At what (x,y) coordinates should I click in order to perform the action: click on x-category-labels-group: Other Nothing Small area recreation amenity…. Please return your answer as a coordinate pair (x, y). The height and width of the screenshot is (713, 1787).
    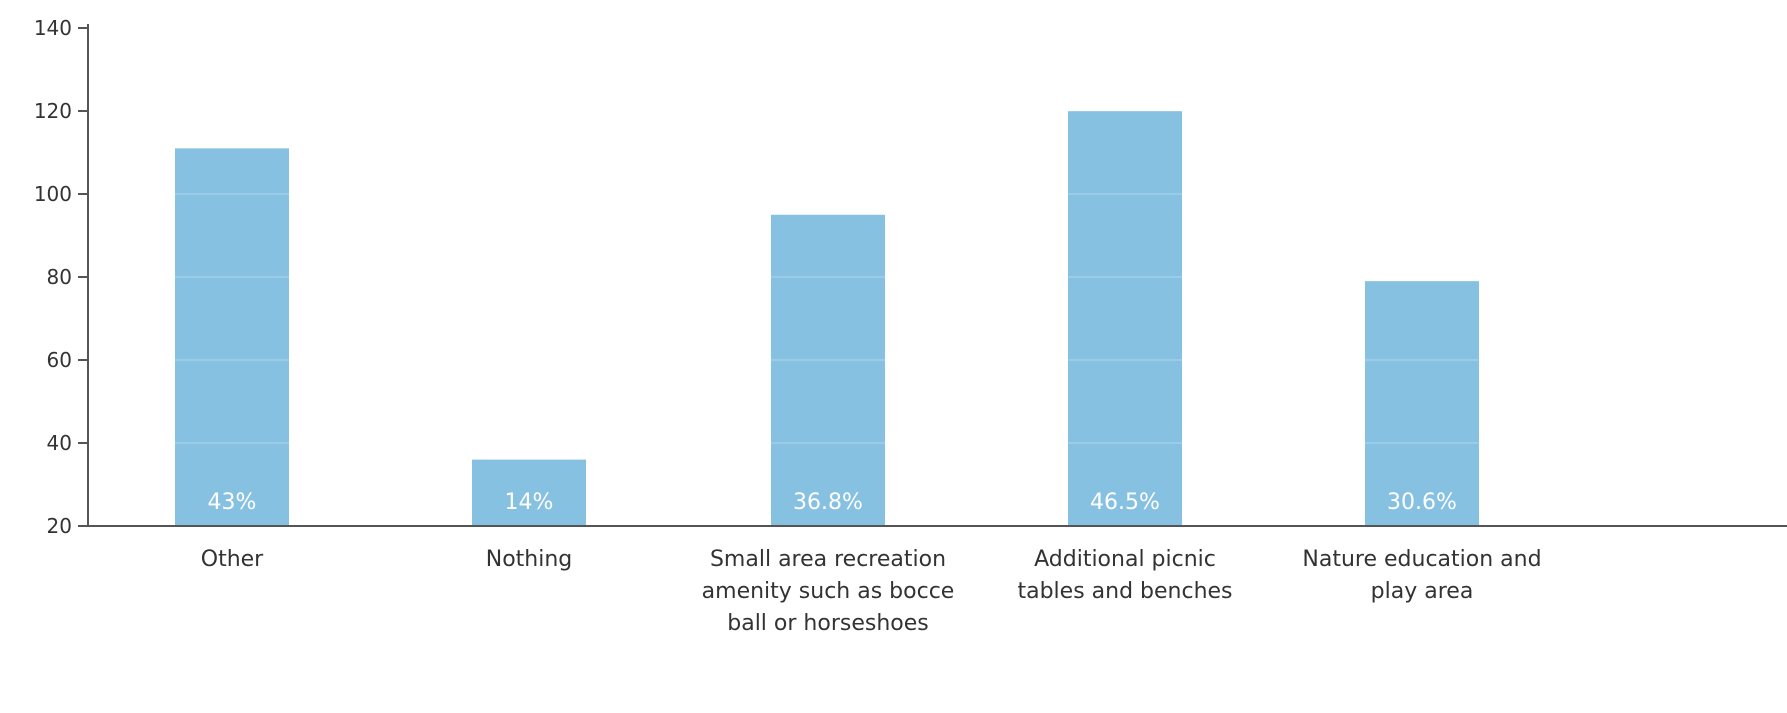
    Looking at the image, I should click on (871, 591).